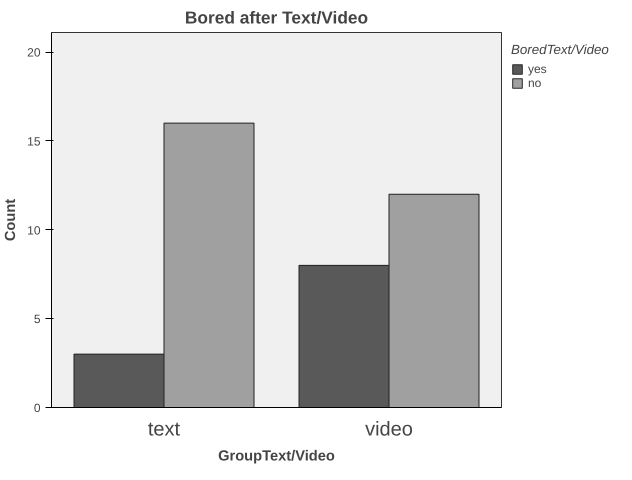  I want to click on y-tick-label: 15, so click(34, 141).